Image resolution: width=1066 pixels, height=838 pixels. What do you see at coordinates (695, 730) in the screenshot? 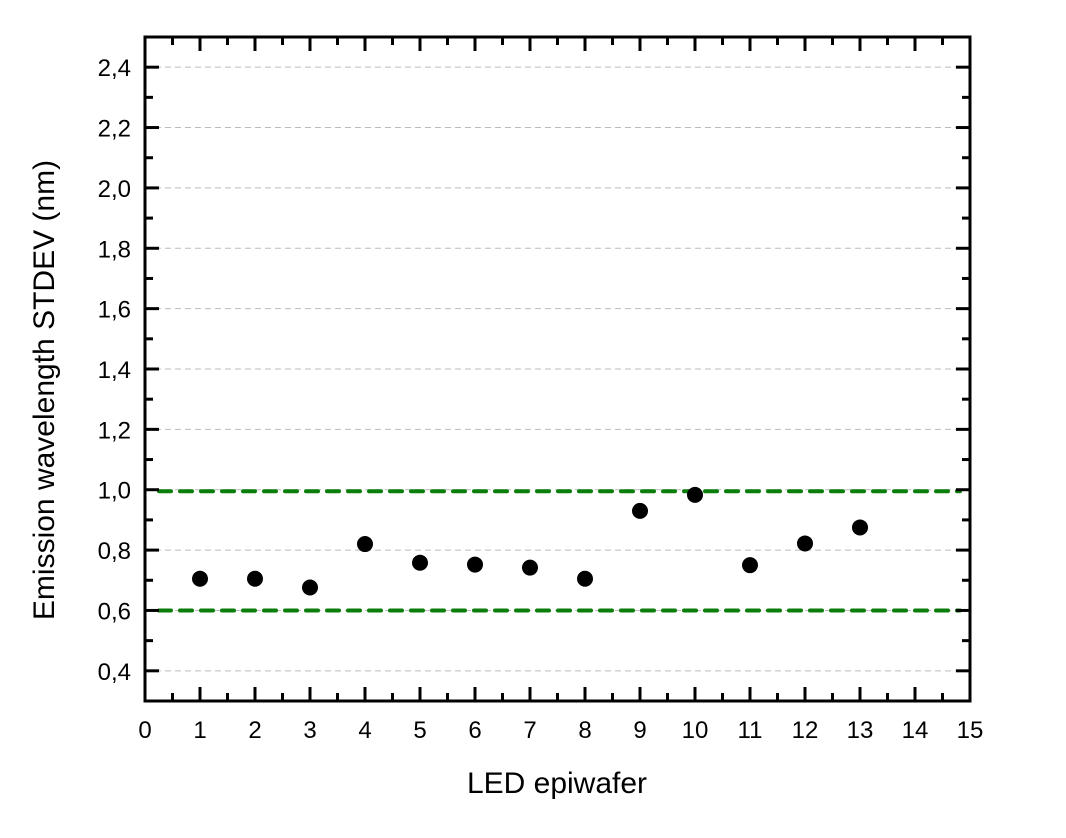
I see `x-tick-label: 10` at bounding box center [695, 730].